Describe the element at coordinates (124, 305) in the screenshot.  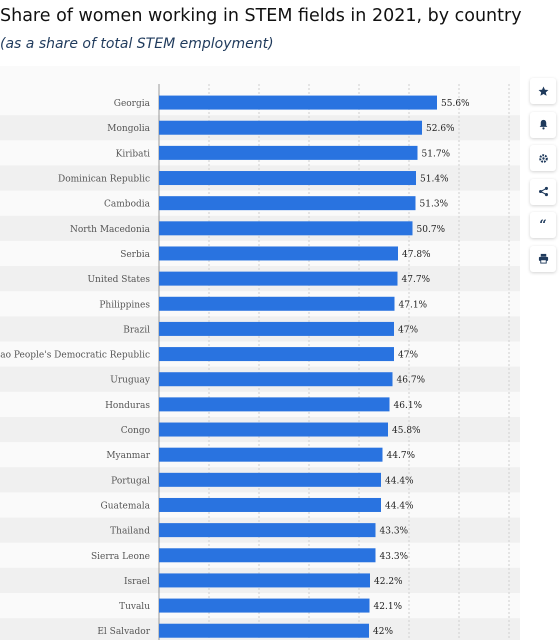
I see `category-label: Philippines` at that location.